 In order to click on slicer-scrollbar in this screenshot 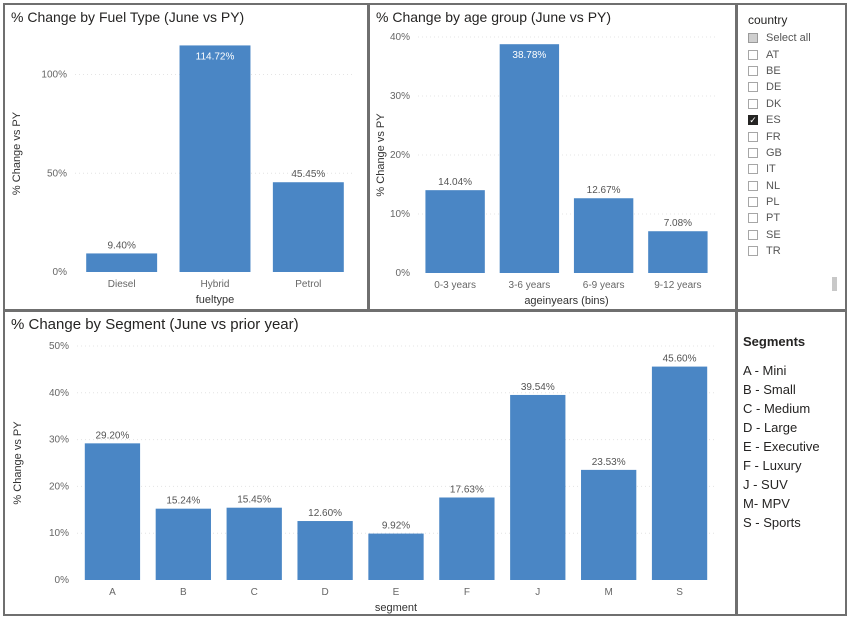, I will do `click(834, 284)`.